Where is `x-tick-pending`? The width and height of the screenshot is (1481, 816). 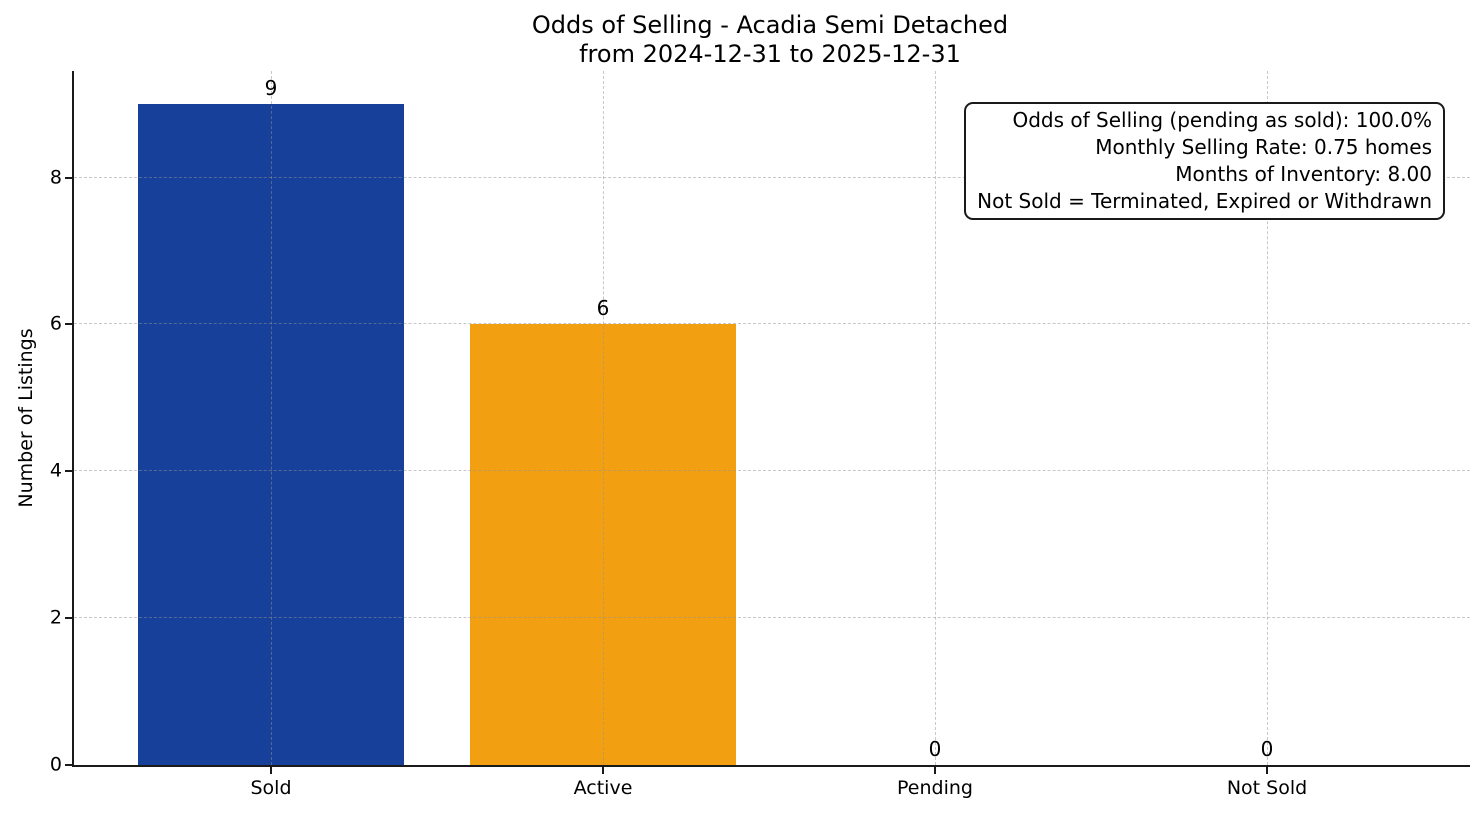
x-tick-pending is located at coordinates (935, 770).